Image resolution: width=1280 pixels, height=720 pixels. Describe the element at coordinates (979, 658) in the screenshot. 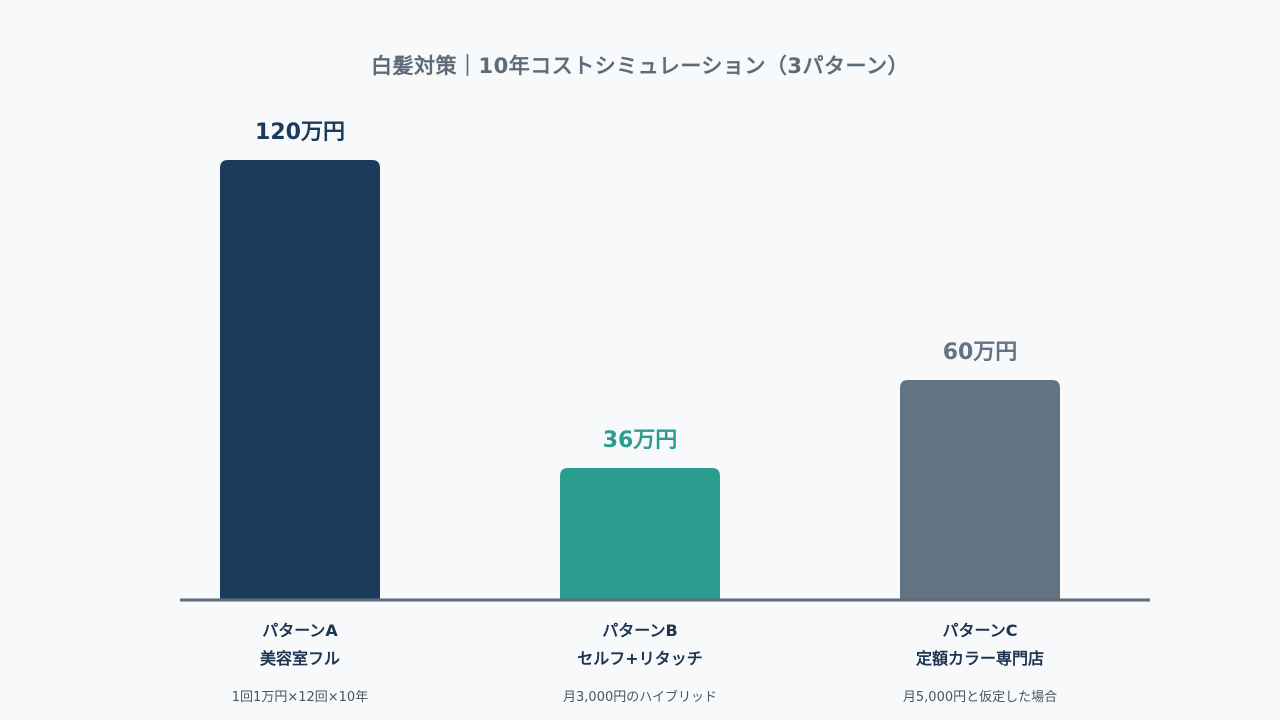

I see `category-subtitle-3: 定額カラー専門店` at that location.